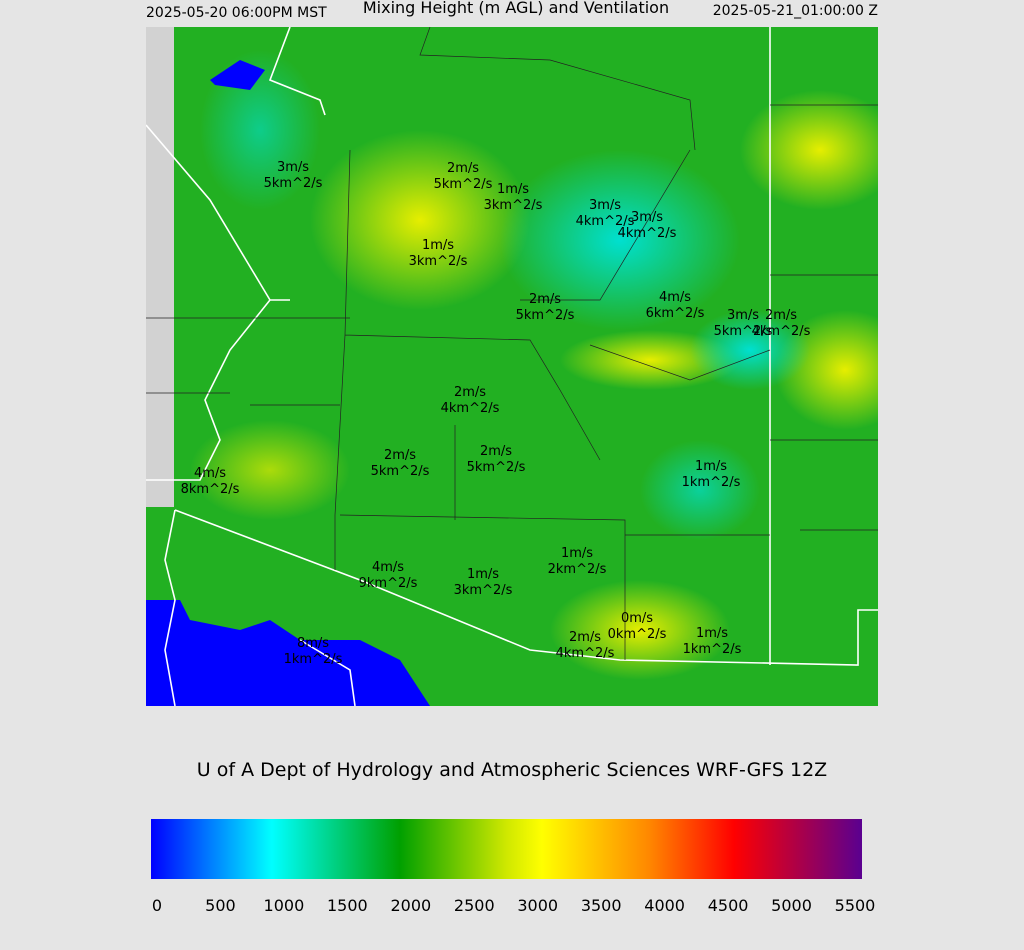 The image size is (1024, 950). What do you see at coordinates (637, 618) in the screenshot?
I see `station-wind: 0m/s` at bounding box center [637, 618].